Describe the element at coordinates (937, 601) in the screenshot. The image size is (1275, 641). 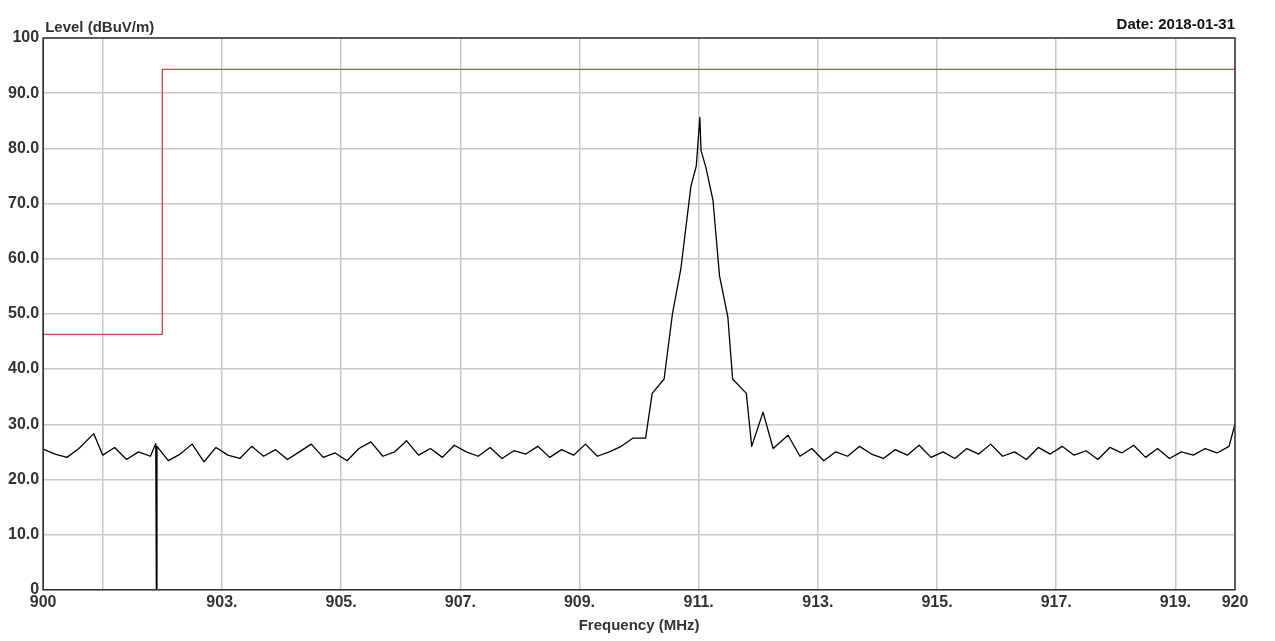
I see `x-tick-label: 915.` at that location.